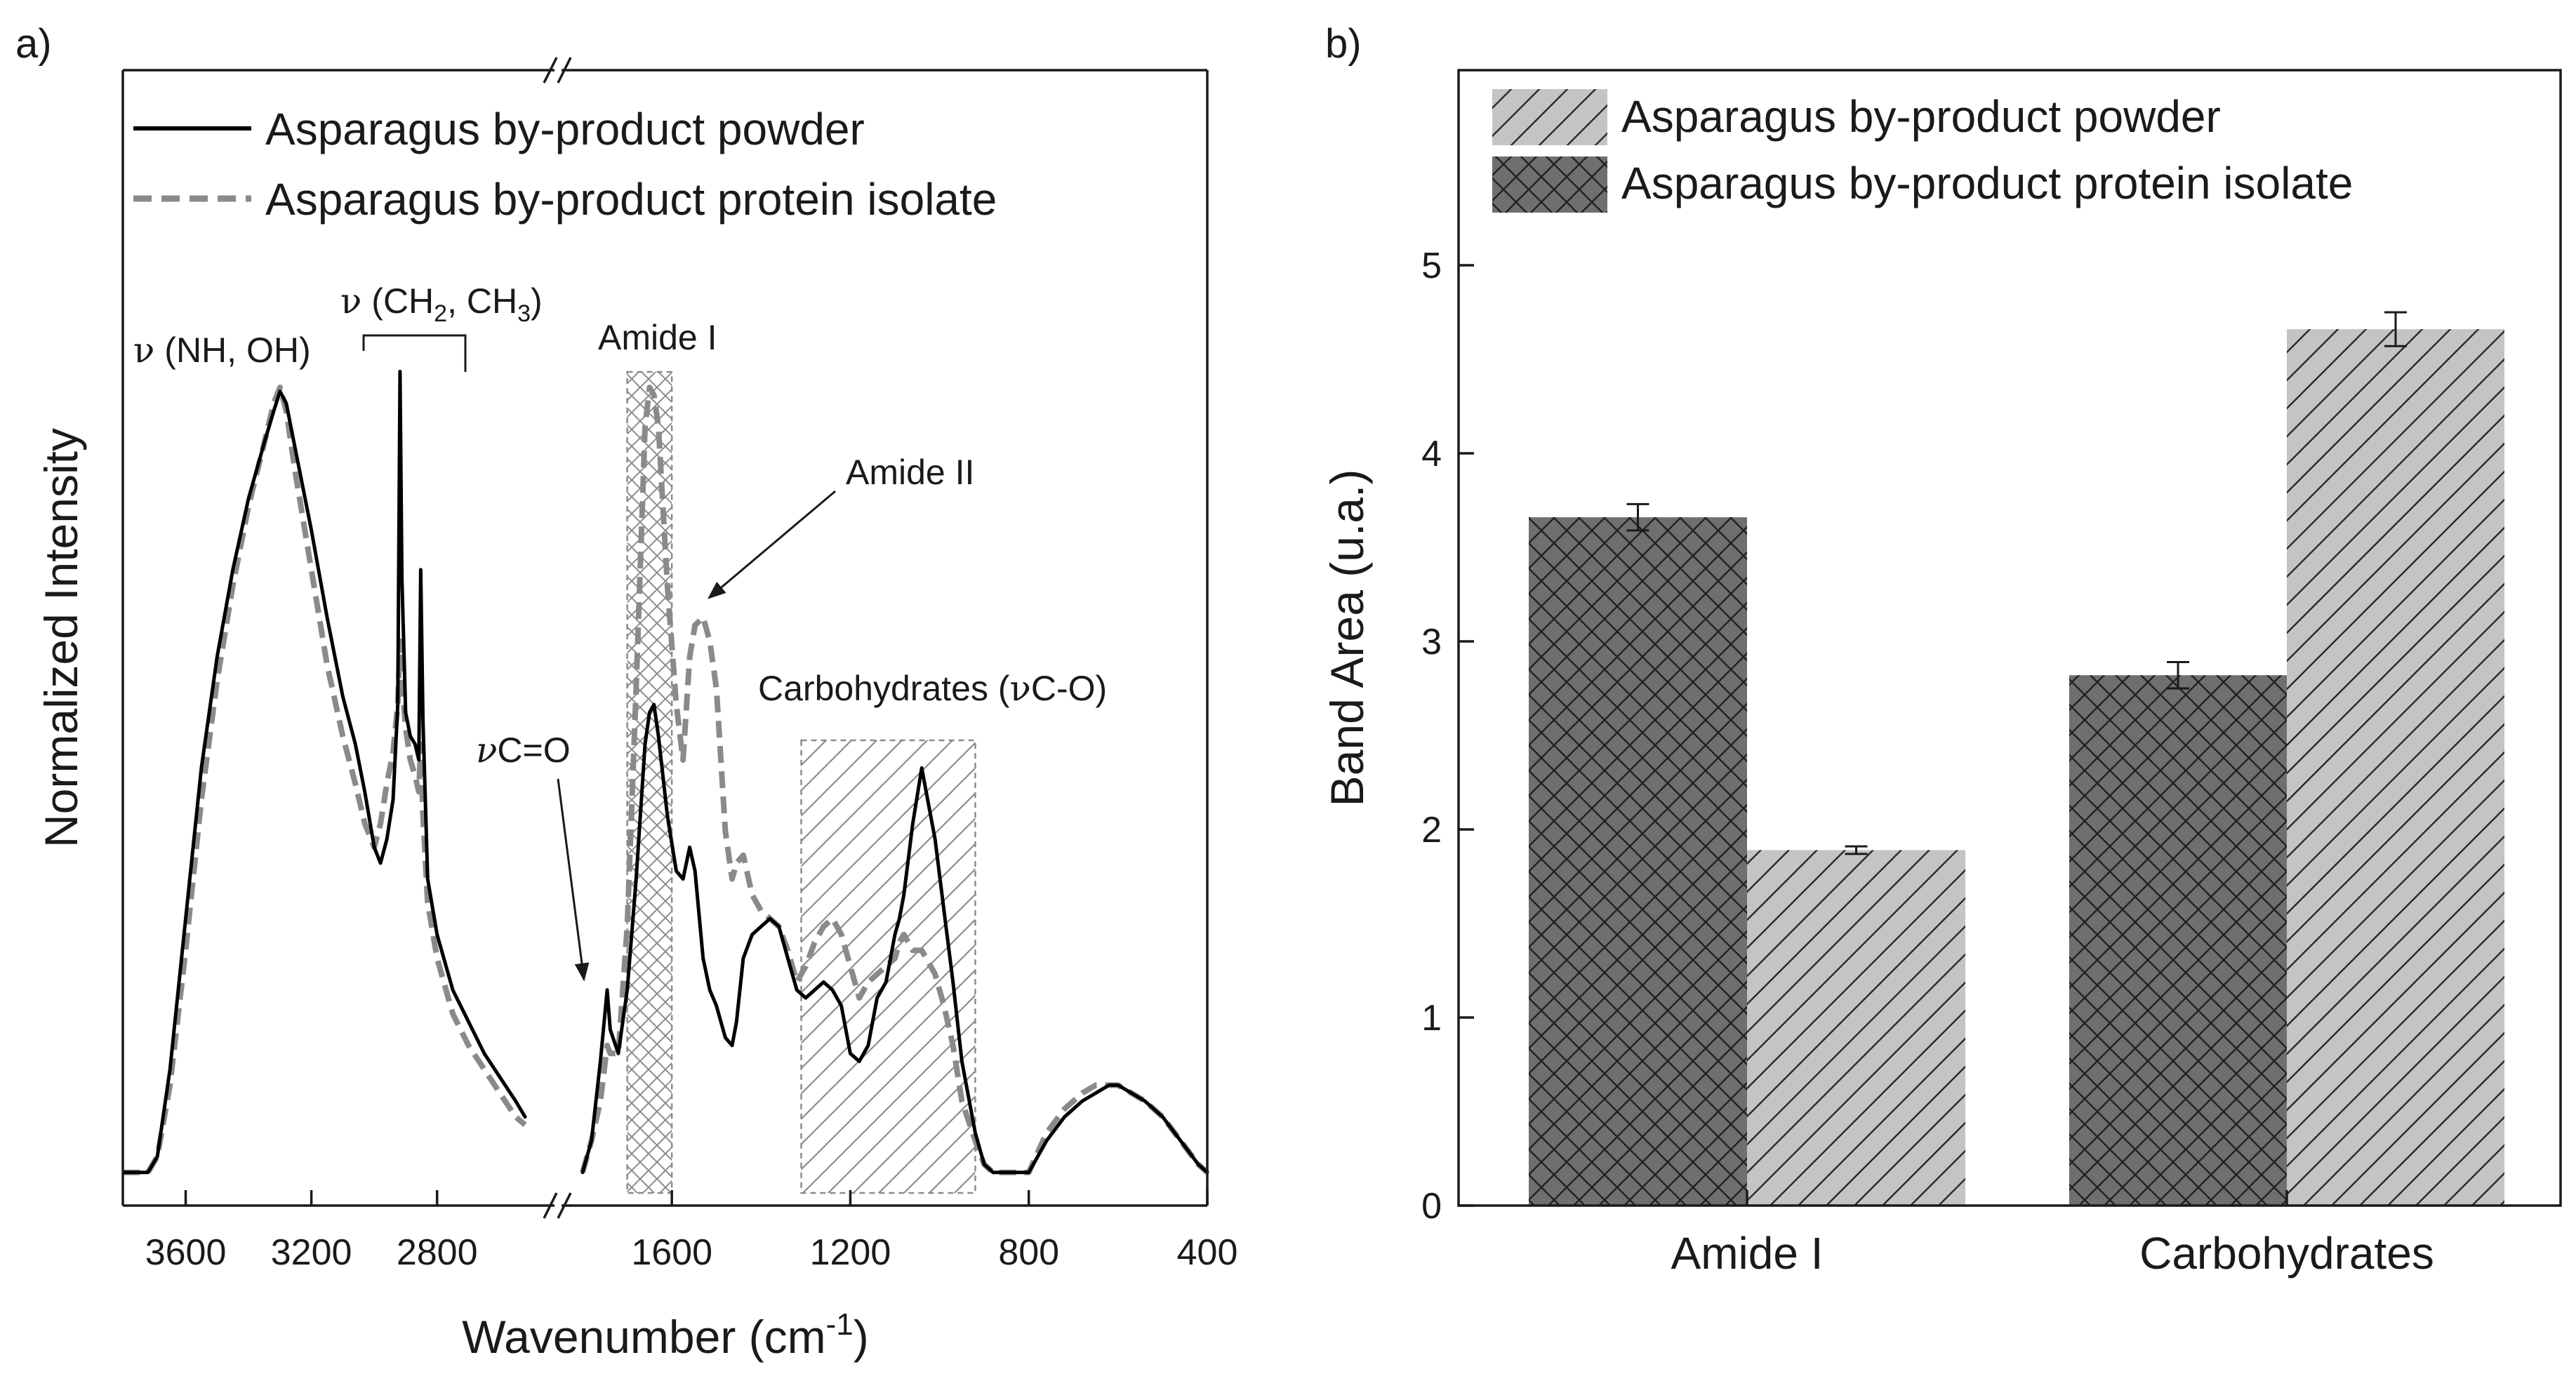 This screenshot has height=1381, width=2576. What do you see at coordinates (565, 129) in the screenshot?
I see `legend-label-powder: Asparagus by-product powder` at bounding box center [565, 129].